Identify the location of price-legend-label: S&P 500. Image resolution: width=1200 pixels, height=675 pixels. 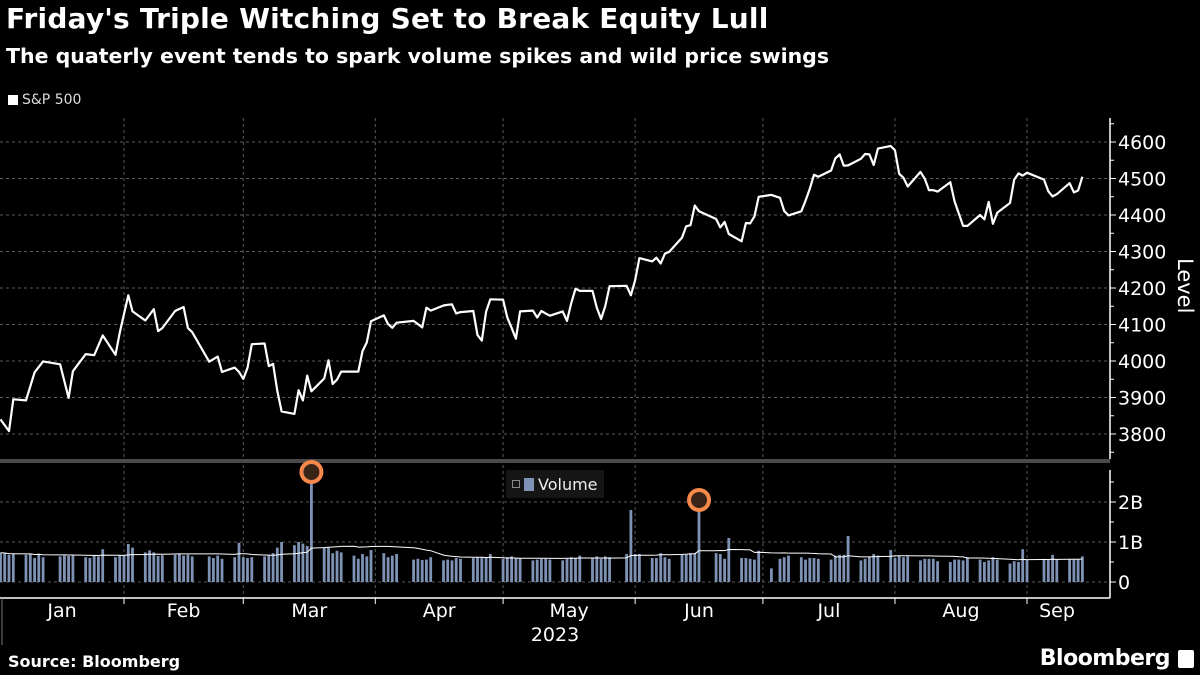
(52, 100).